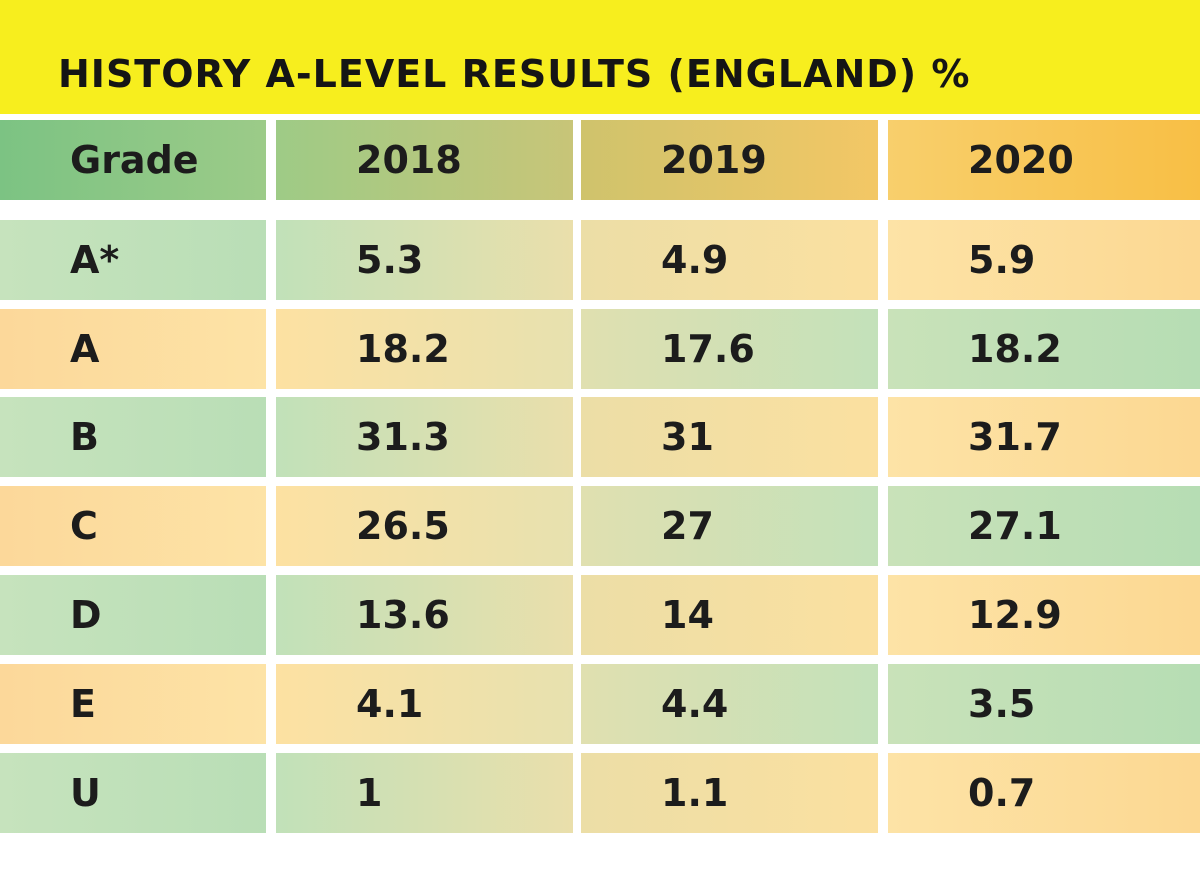  I want to click on value-cell: 5.9, so click(1044, 260).